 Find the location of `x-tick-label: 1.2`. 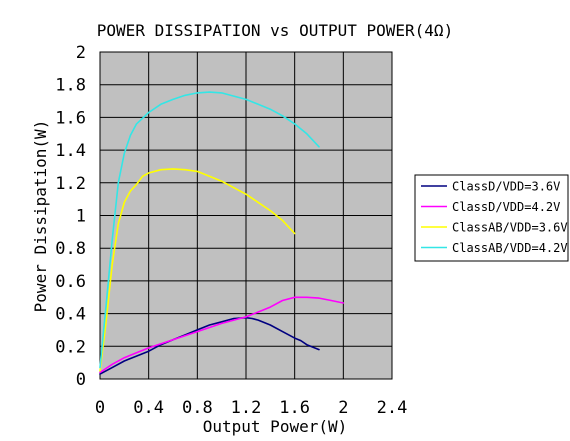

x-tick-label: 1.2 is located at coordinates (246, 408).